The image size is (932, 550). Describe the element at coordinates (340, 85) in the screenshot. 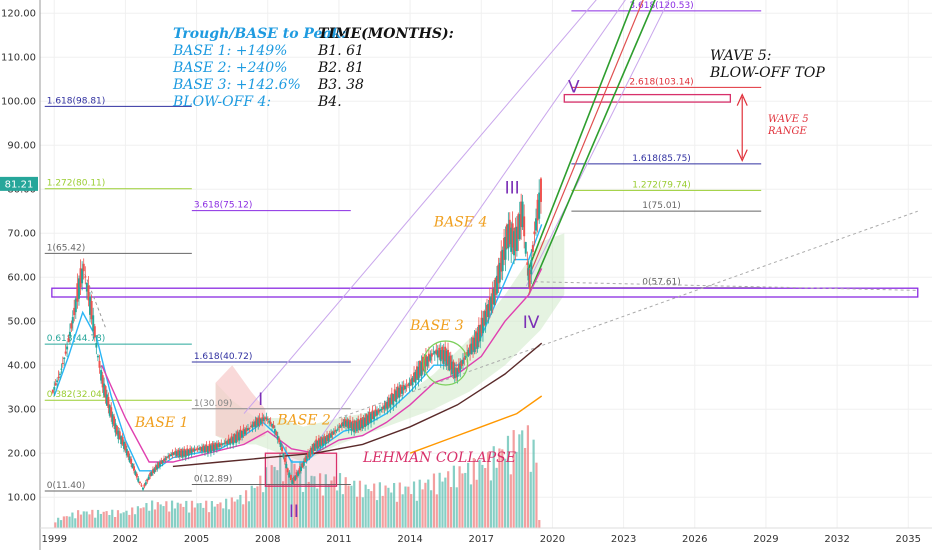

I see `header-right-line: B3. 38` at that location.